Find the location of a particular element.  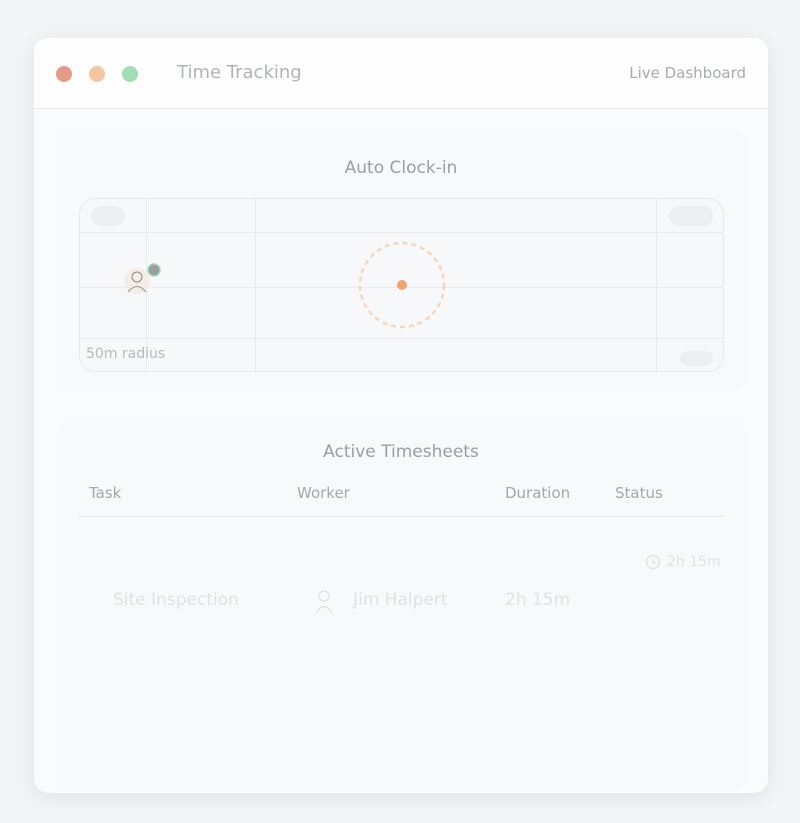

column-header-duration: Duration is located at coordinates (538, 493).